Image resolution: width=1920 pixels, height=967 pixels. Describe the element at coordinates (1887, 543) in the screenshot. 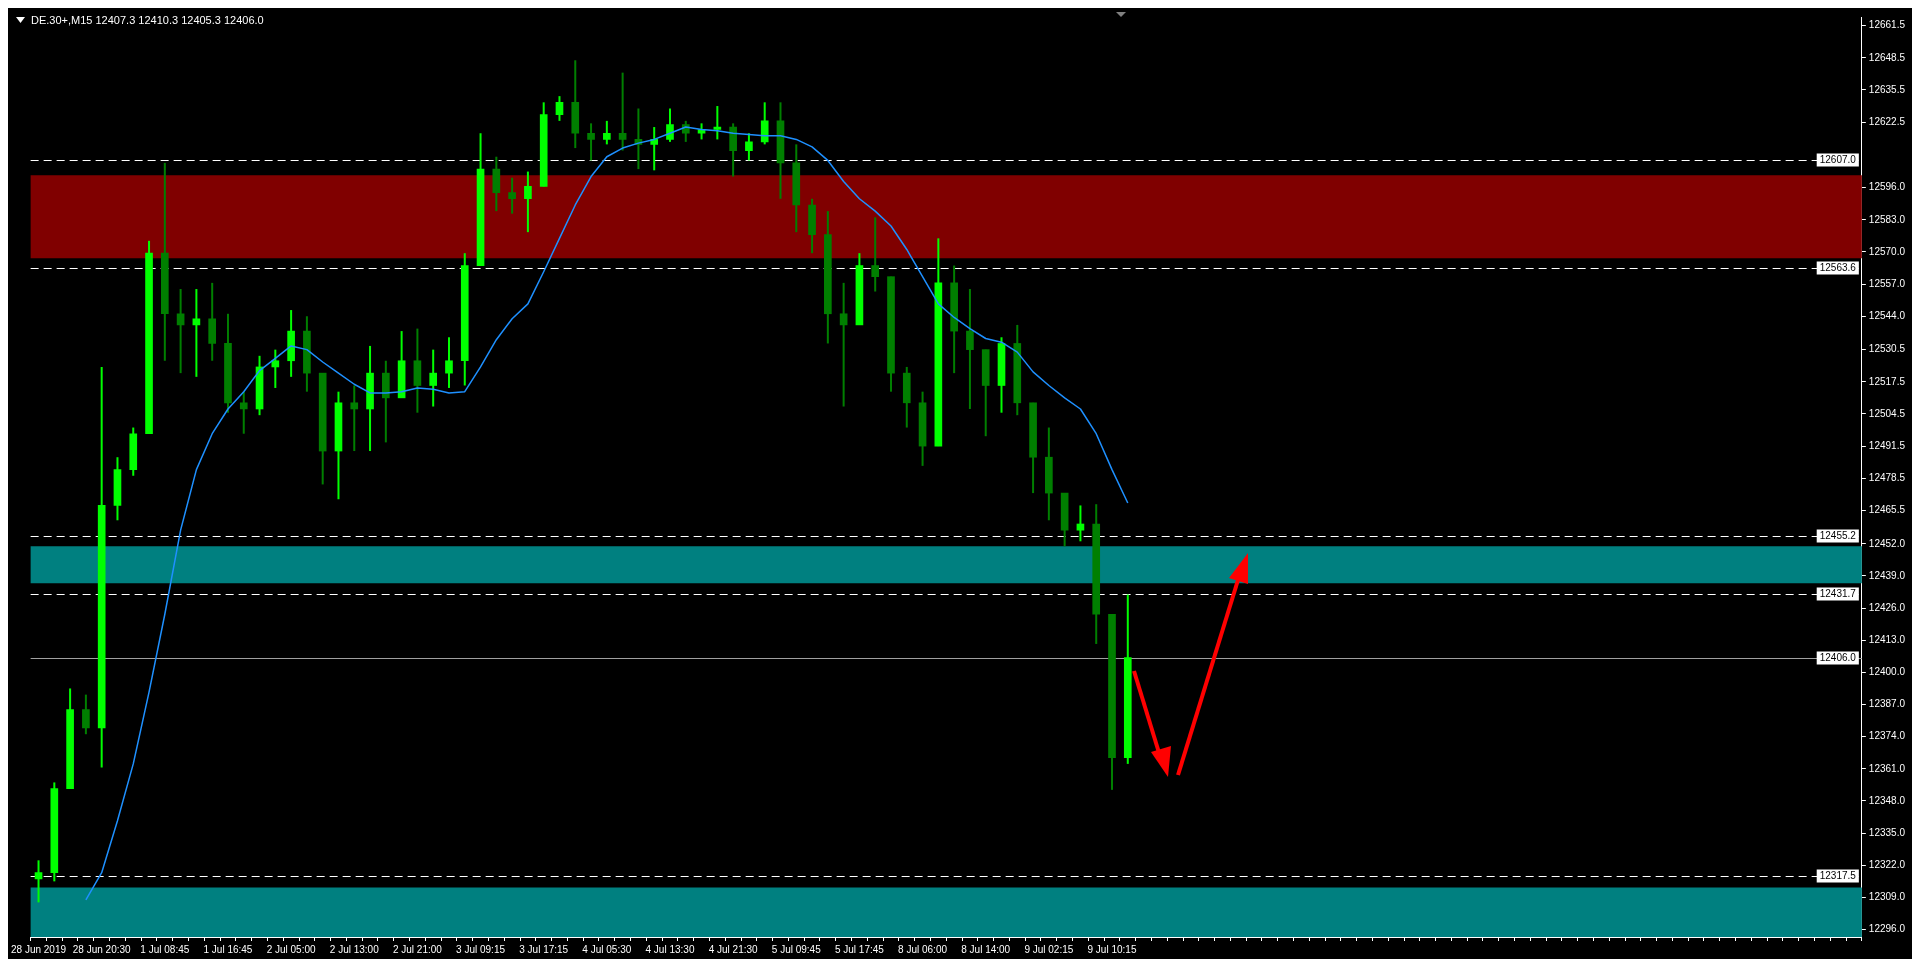

I see `y-tick-label: 12452.0` at that location.